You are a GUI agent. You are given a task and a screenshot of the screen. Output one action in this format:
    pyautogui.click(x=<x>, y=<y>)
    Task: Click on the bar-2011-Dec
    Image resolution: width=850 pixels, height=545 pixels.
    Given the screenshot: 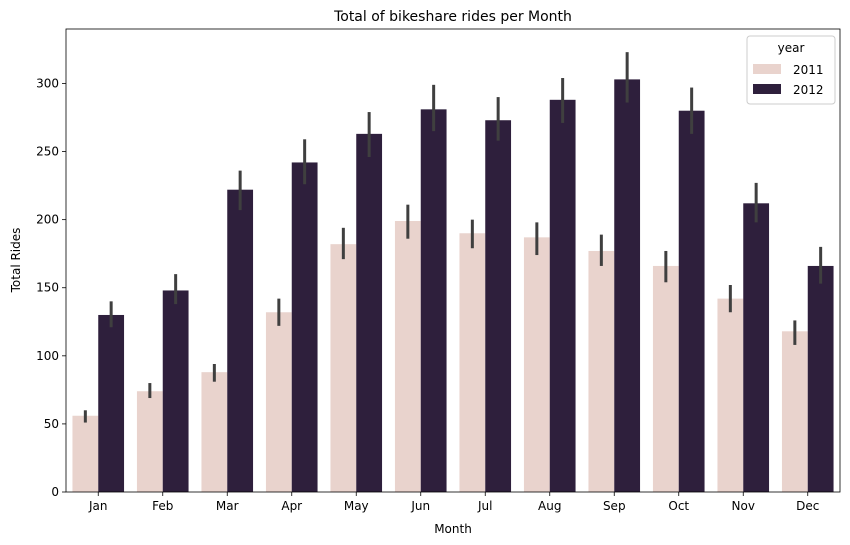 What is the action you would take?
    pyautogui.click(x=794, y=411)
    